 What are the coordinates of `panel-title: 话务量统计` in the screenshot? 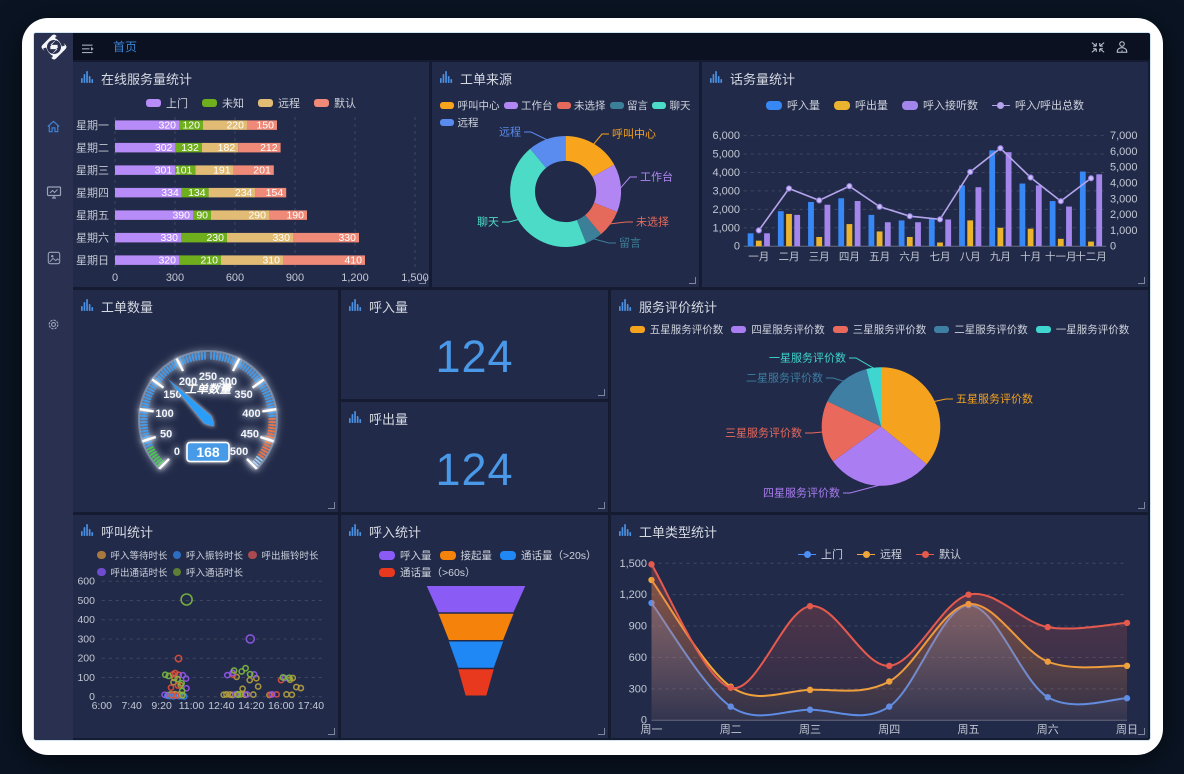 It's located at (763, 79).